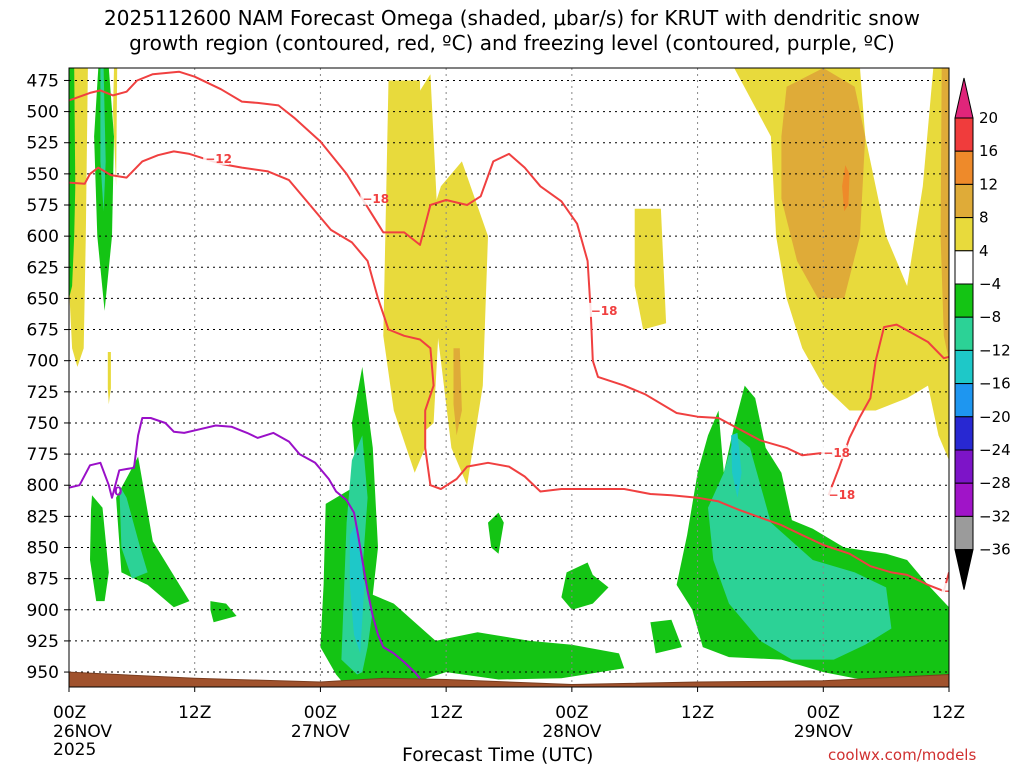 The image size is (1024, 768). Describe the element at coordinates (43, 237) in the screenshot. I see `y-tick-label-600: 600` at that location.